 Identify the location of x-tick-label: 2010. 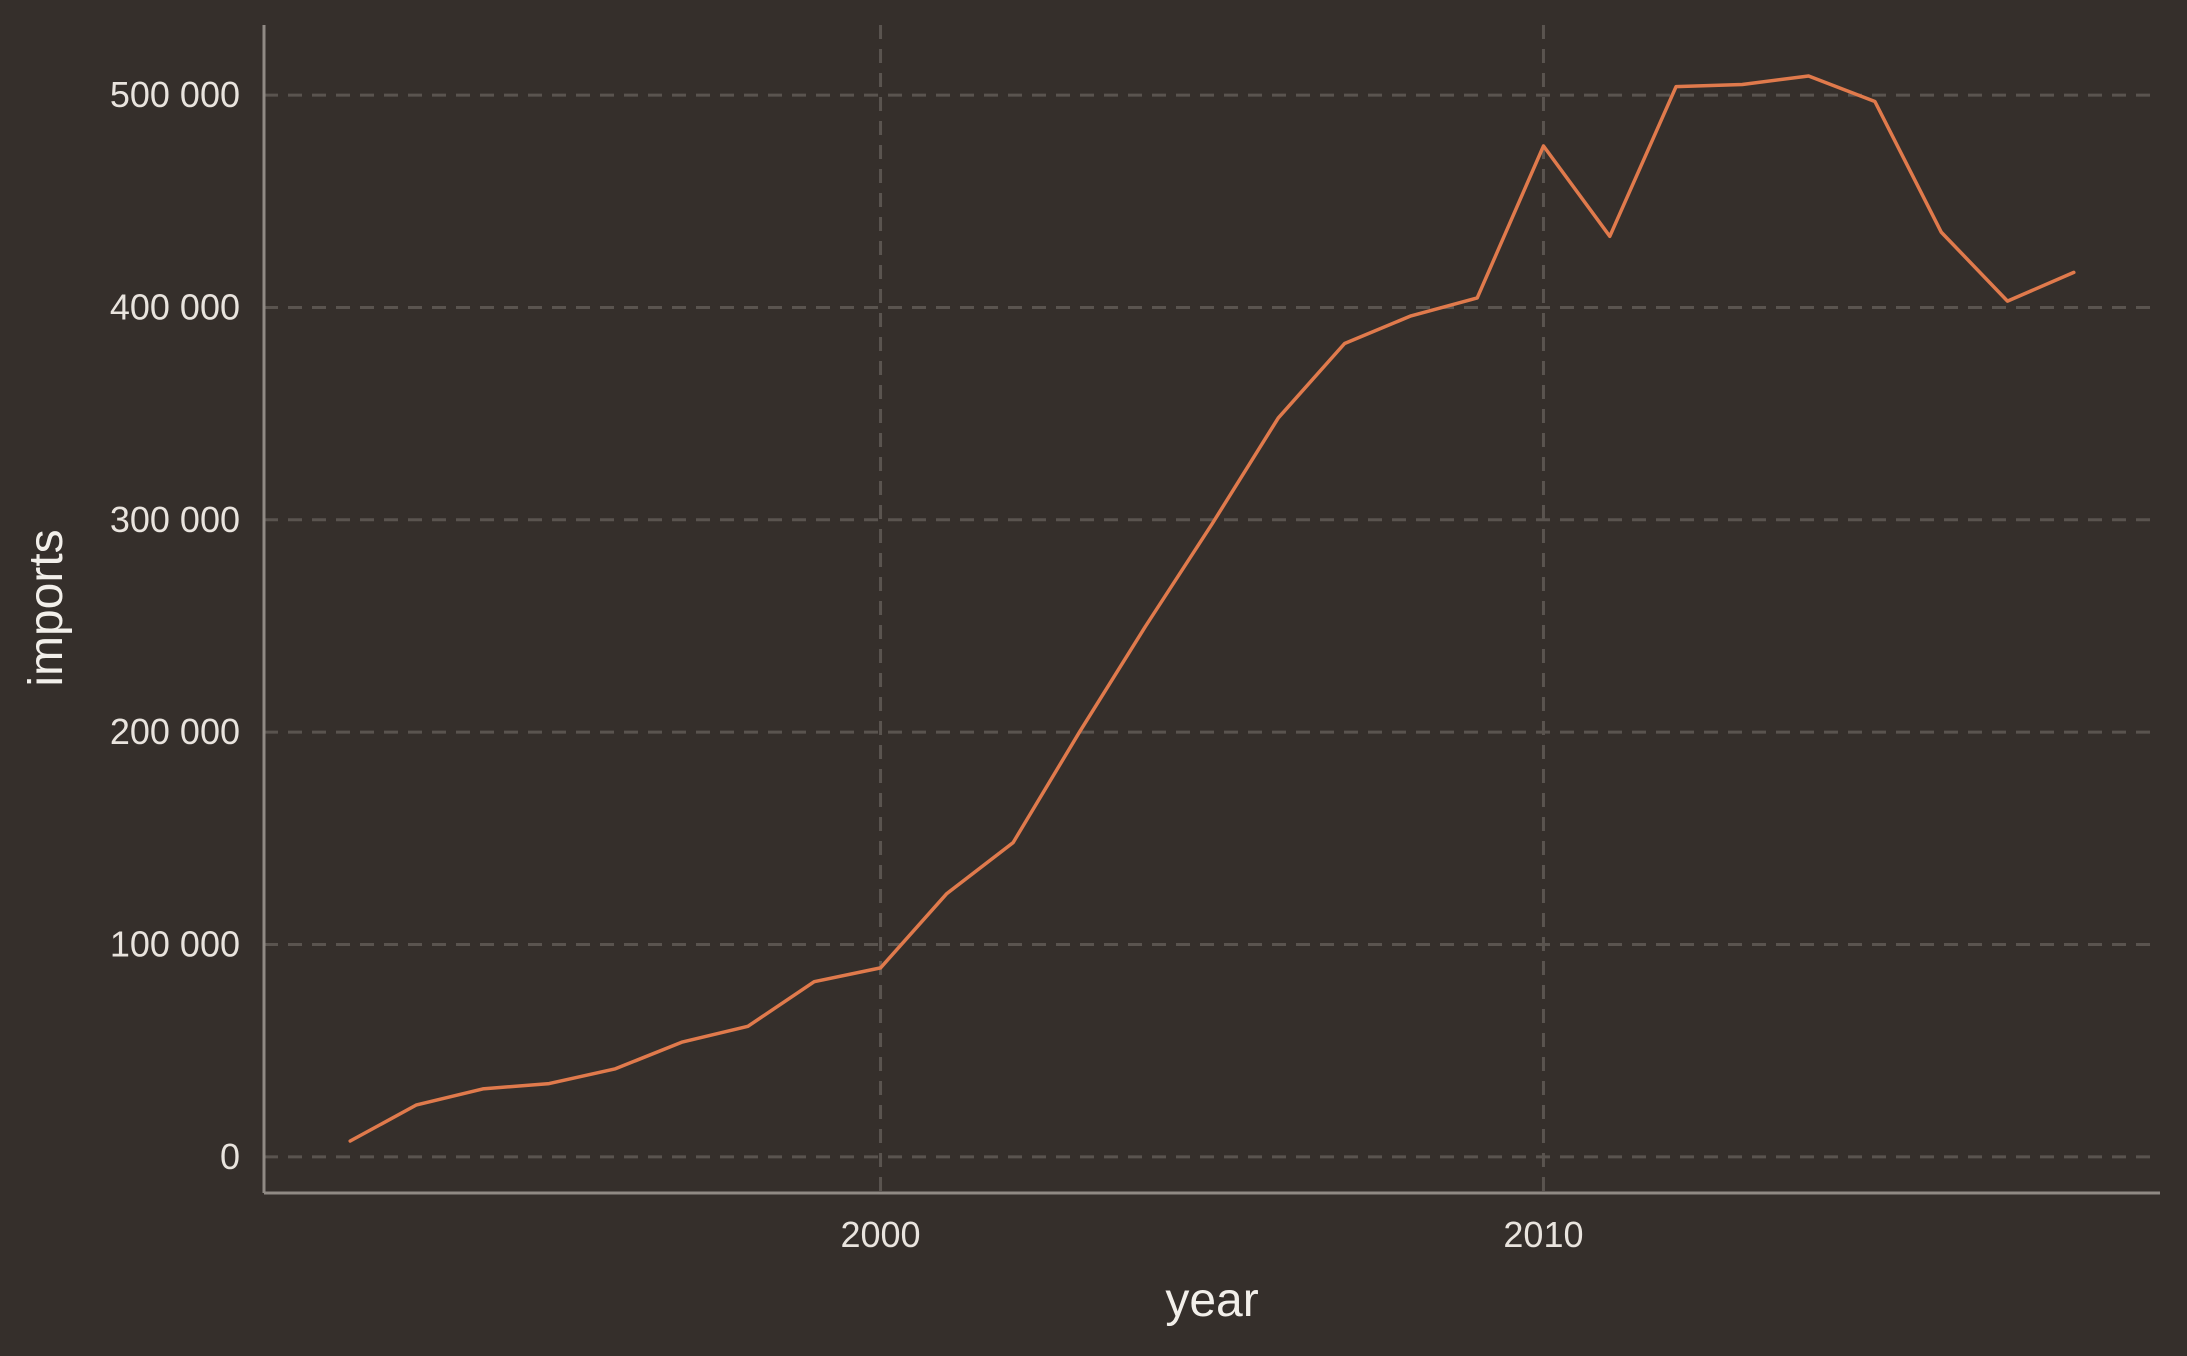
(1543, 1234).